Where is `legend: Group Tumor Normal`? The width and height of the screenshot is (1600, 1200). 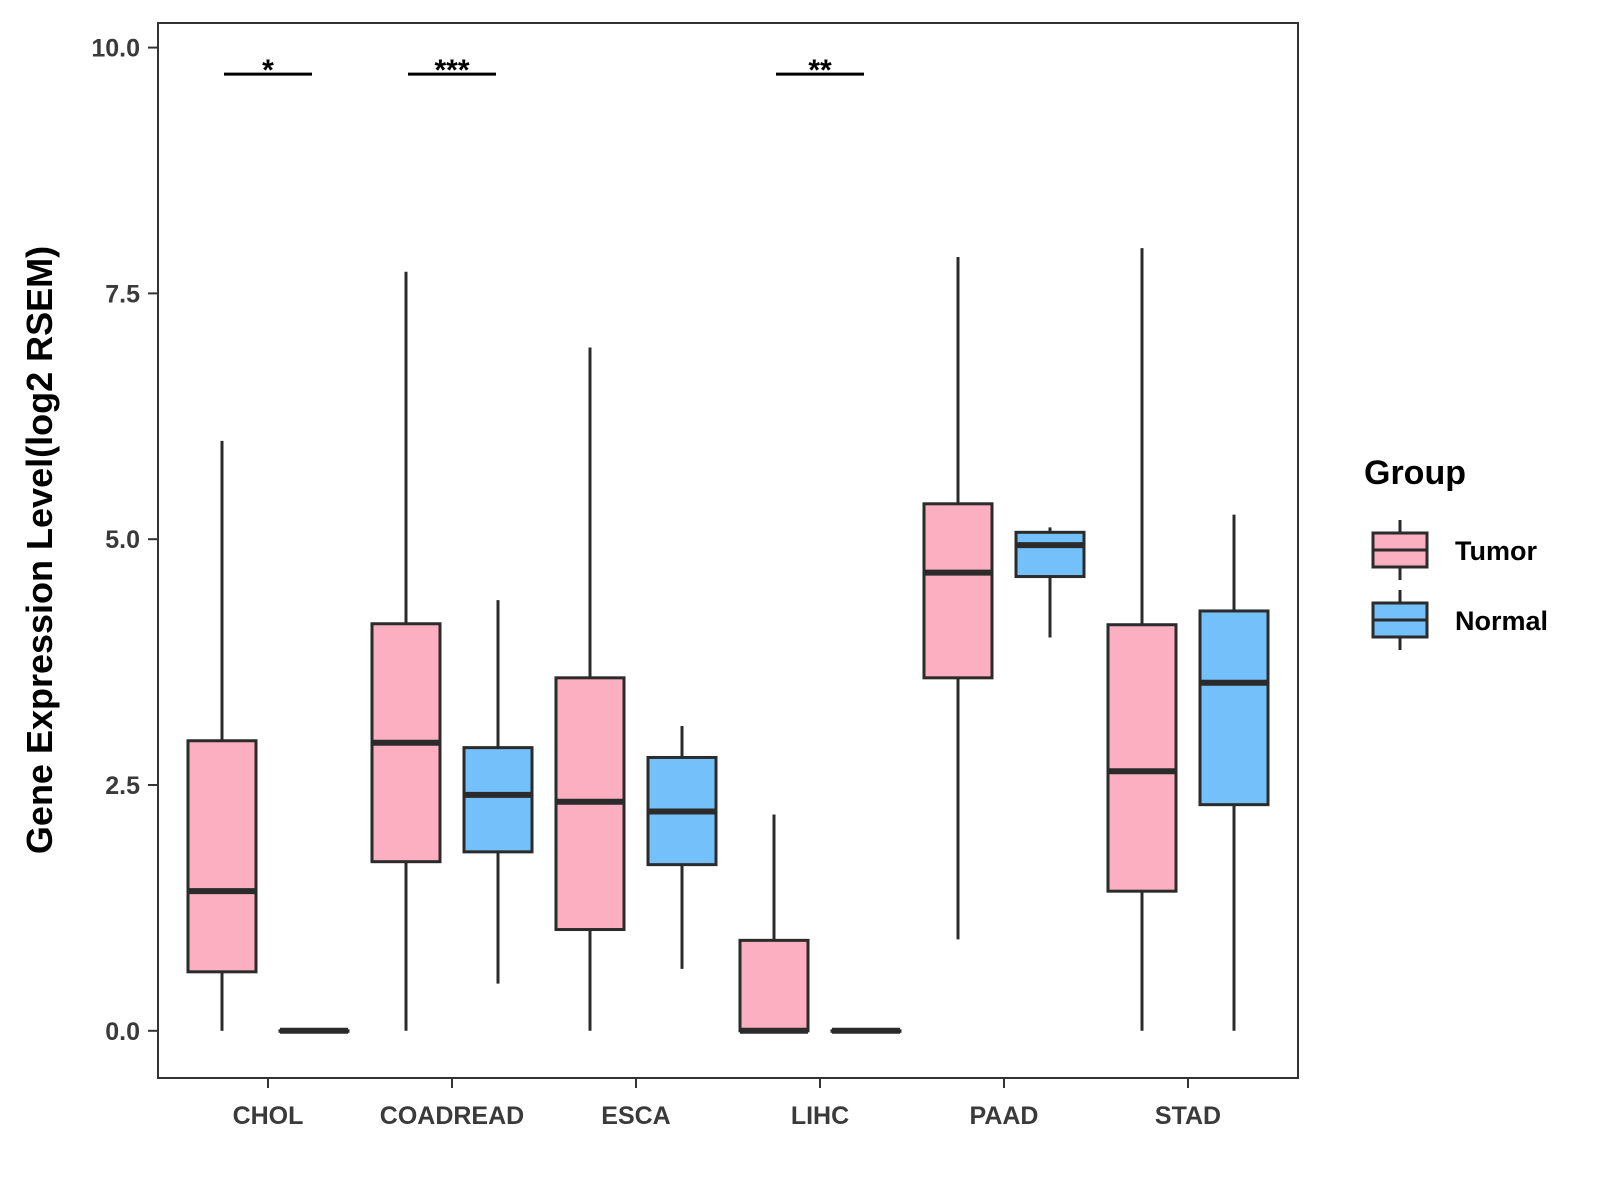
legend: Group Tumor Normal is located at coordinates (1456, 552).